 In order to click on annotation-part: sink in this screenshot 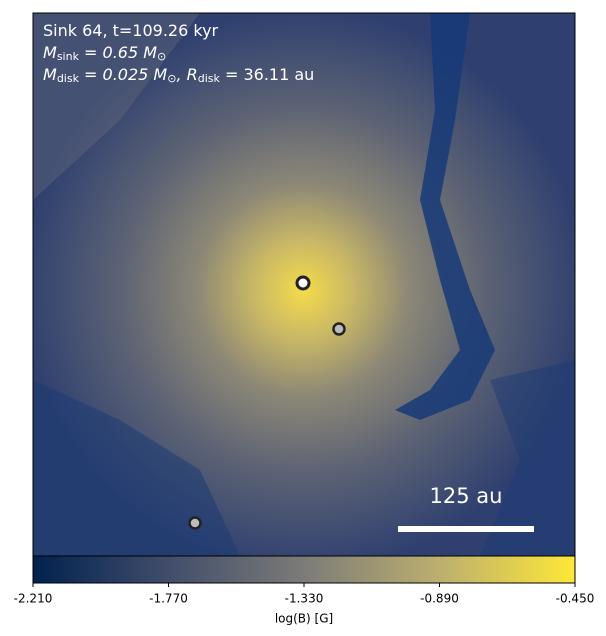, I will do `click(68, 56)`.